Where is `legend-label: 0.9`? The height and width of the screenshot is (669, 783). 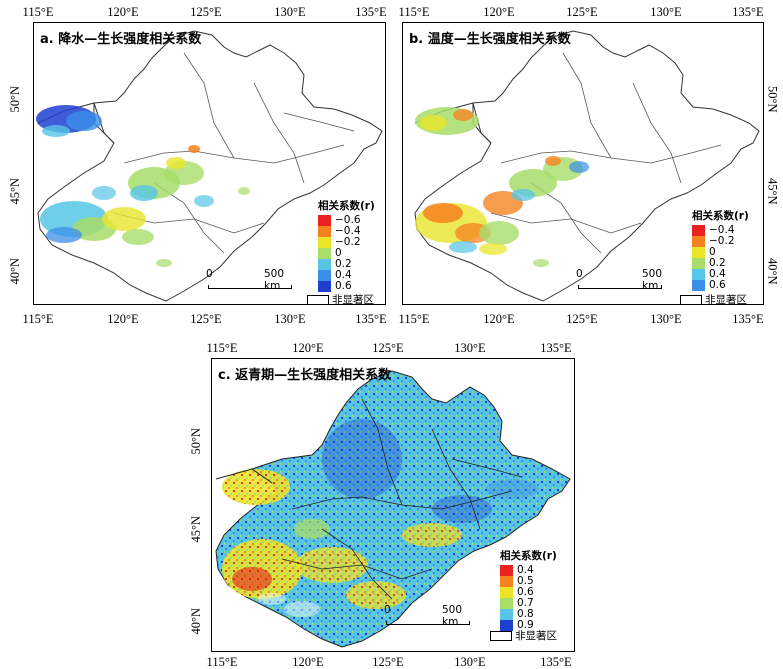
legend-label: 0.9 is located at coordinates (525, 625).